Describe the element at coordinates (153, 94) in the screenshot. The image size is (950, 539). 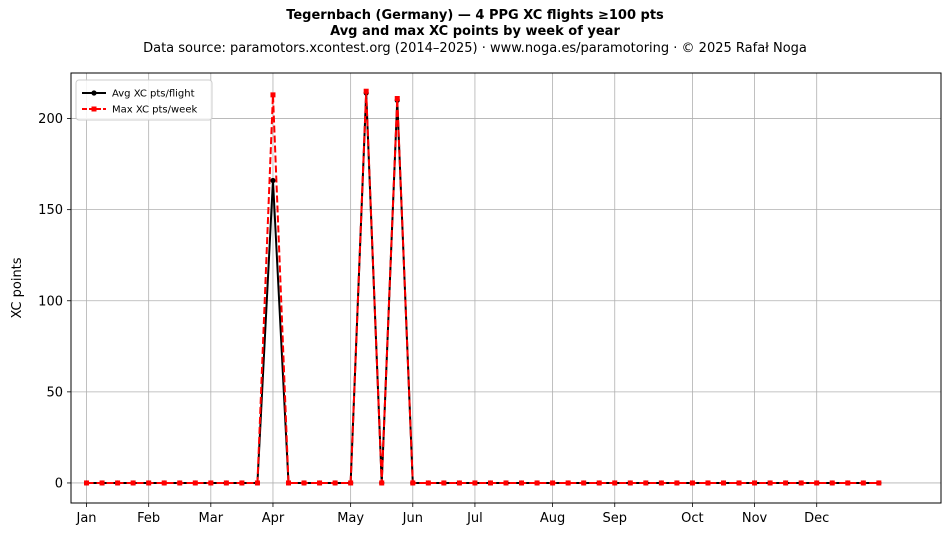
I see `legend-label-1: Avg XC pts/flight` at that location.